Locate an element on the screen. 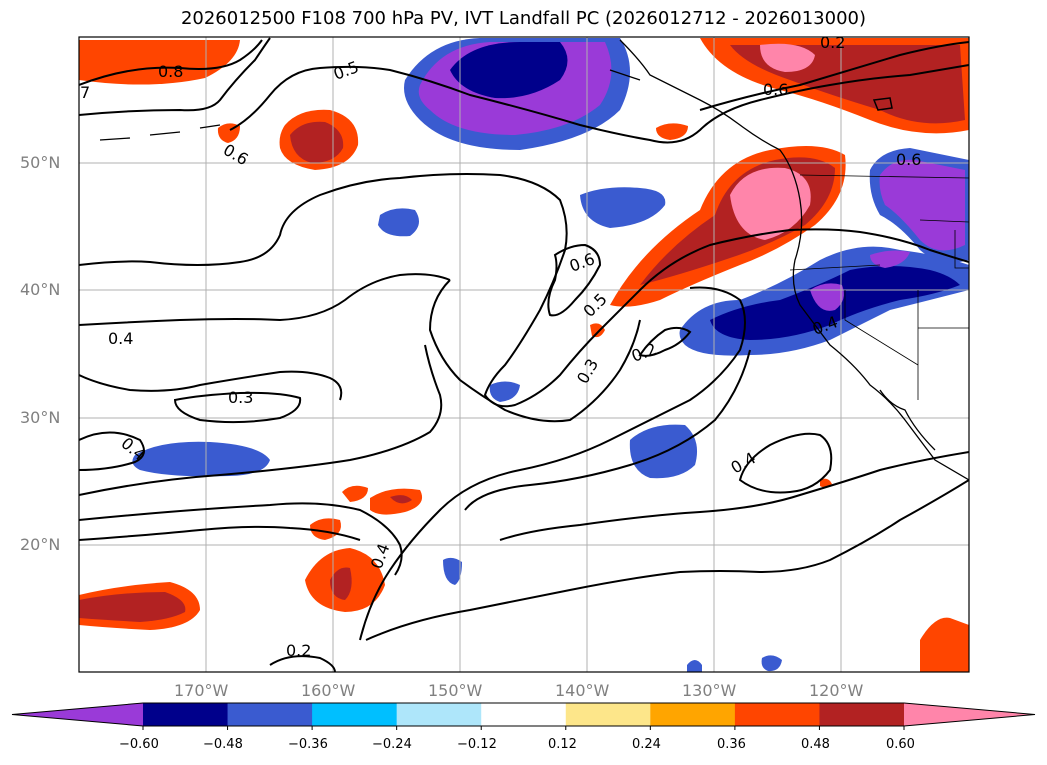 This screenshot has width=1047, height=765. colorbar-extend-max is located at coordinates (969, 714).